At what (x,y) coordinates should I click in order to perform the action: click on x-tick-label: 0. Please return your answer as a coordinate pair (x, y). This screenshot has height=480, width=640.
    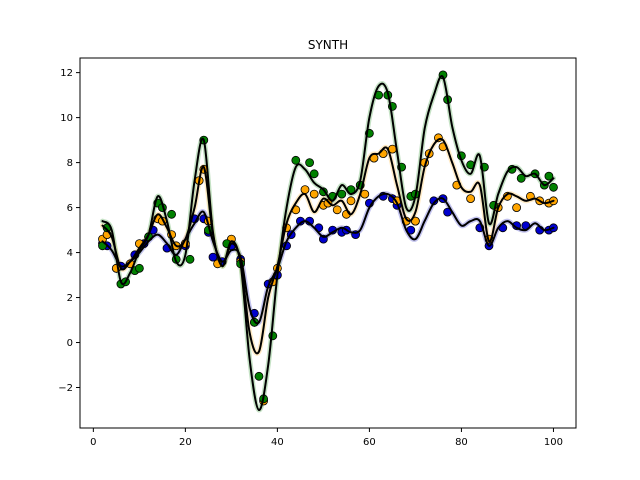
    Looking at the image, I should click on (93, 442).